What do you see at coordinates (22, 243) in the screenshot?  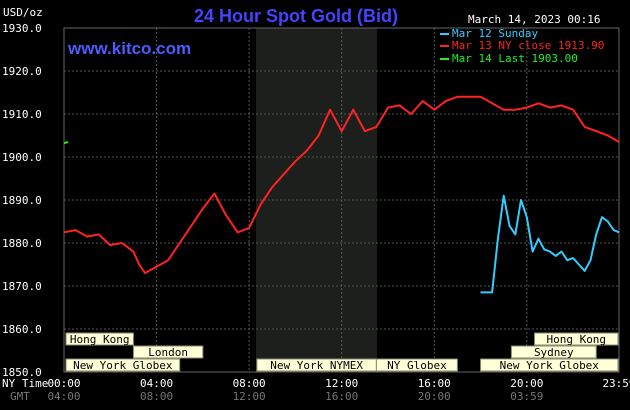 I see `y-tick-label: 1880.0` at bounding box center [22, 243].